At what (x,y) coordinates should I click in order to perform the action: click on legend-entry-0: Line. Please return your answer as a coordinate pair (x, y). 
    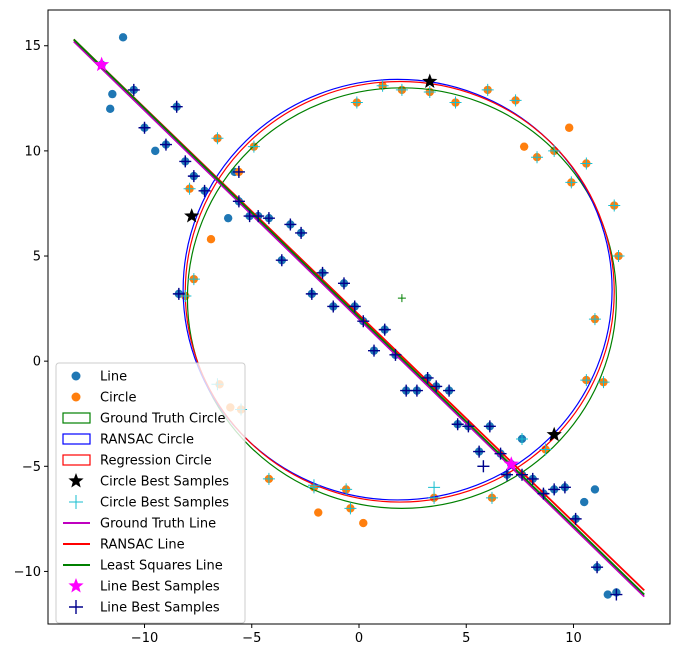
    Looking at the image, I should click on (99, 377).